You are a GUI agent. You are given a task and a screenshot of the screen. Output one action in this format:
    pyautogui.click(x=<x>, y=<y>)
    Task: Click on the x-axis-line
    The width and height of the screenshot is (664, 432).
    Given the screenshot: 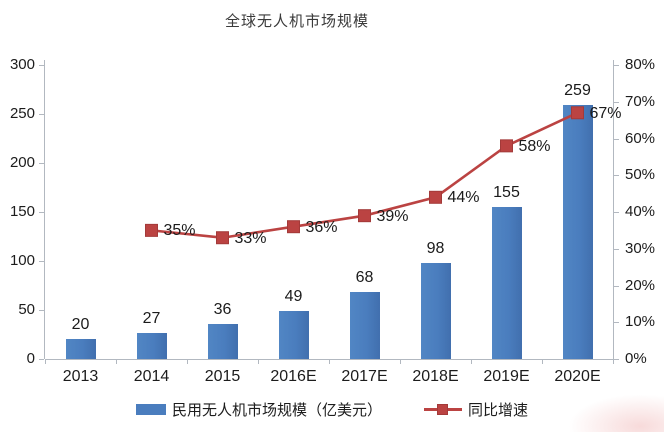 What is the action you would take?
    pyautogui.click(x=329, y=359)
    